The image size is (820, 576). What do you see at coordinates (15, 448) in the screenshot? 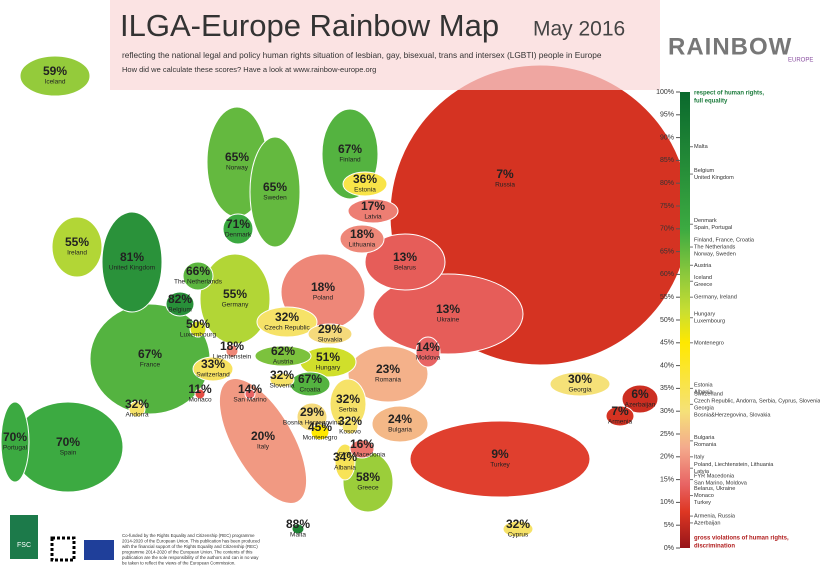
I see `country-name: Portugal` at bounding box center [15, 448].